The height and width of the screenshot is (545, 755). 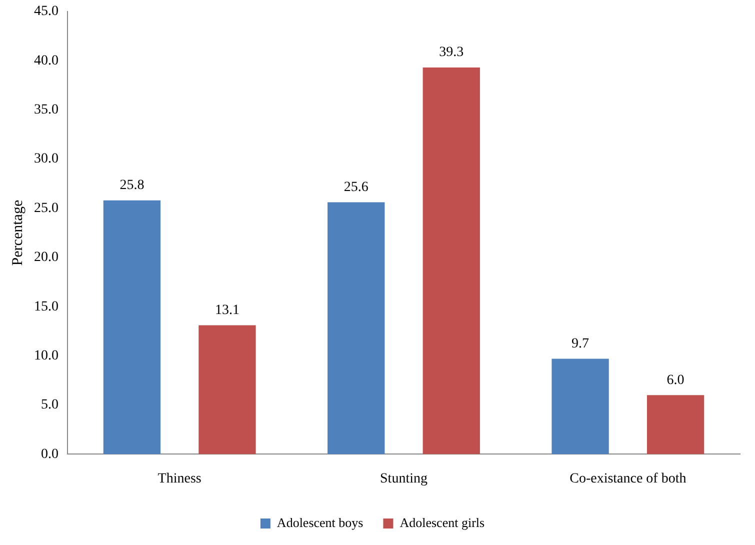 What do you see at coordinates (18, 233) in the screenshot?
I see `y-axis-title: Percentage` at bounding box center [18, 233].